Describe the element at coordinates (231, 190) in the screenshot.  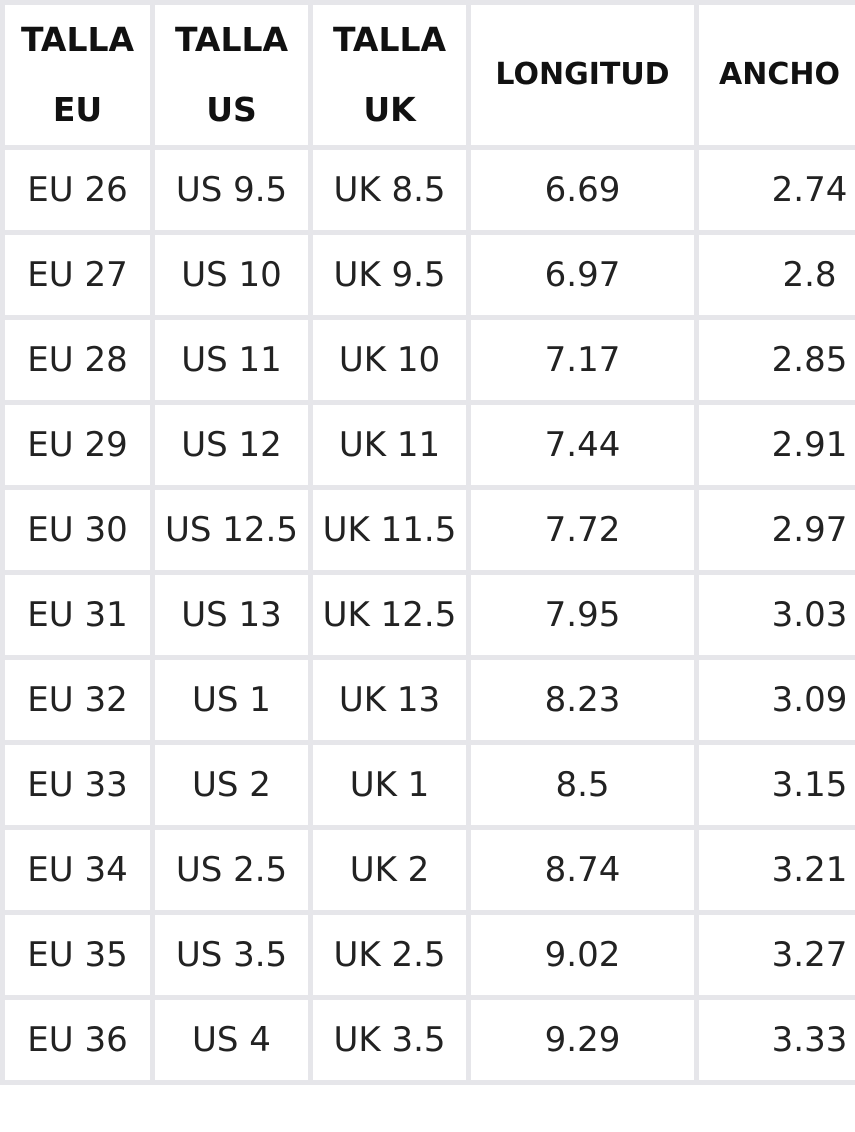
I see `cell-talla-us: US 9.5` at that location.